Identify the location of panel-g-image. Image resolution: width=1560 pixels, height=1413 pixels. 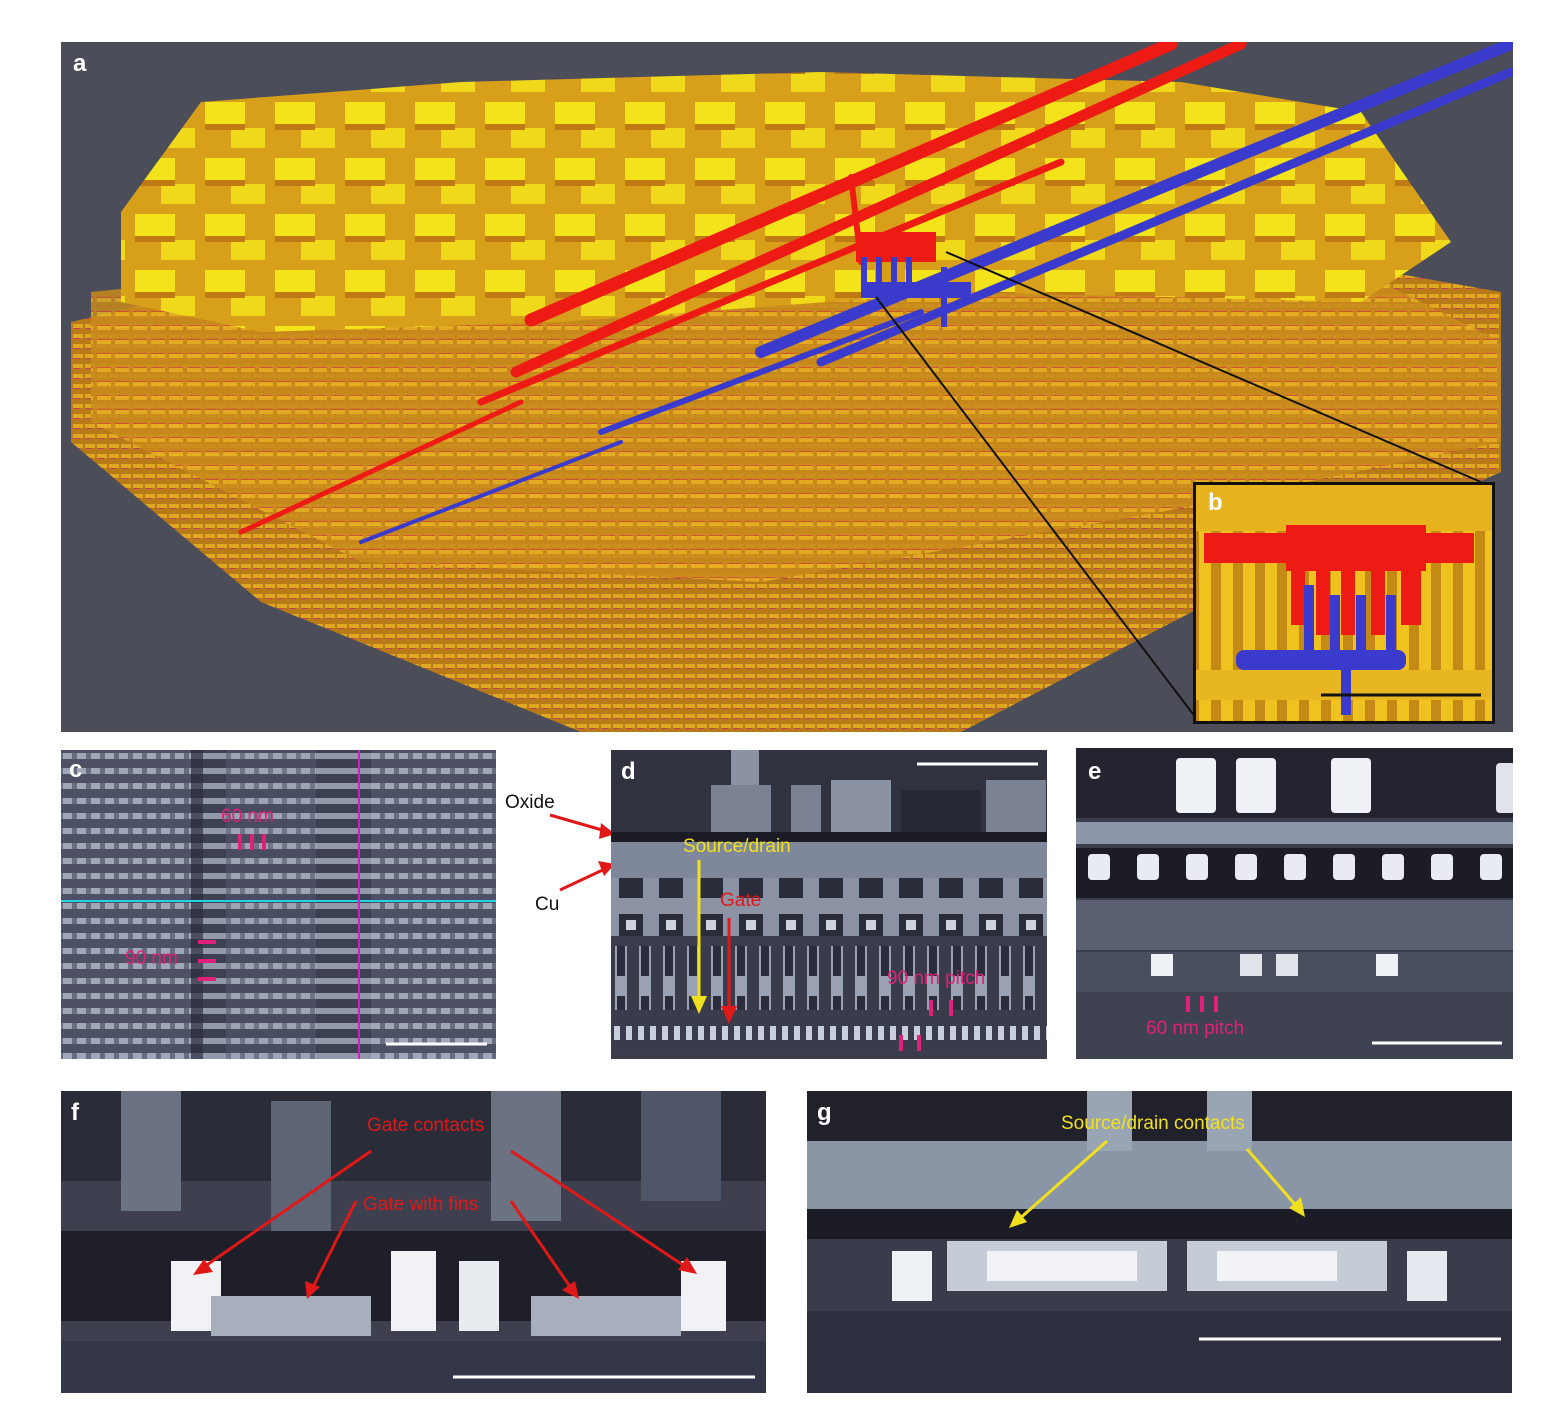
(1159, 1242).